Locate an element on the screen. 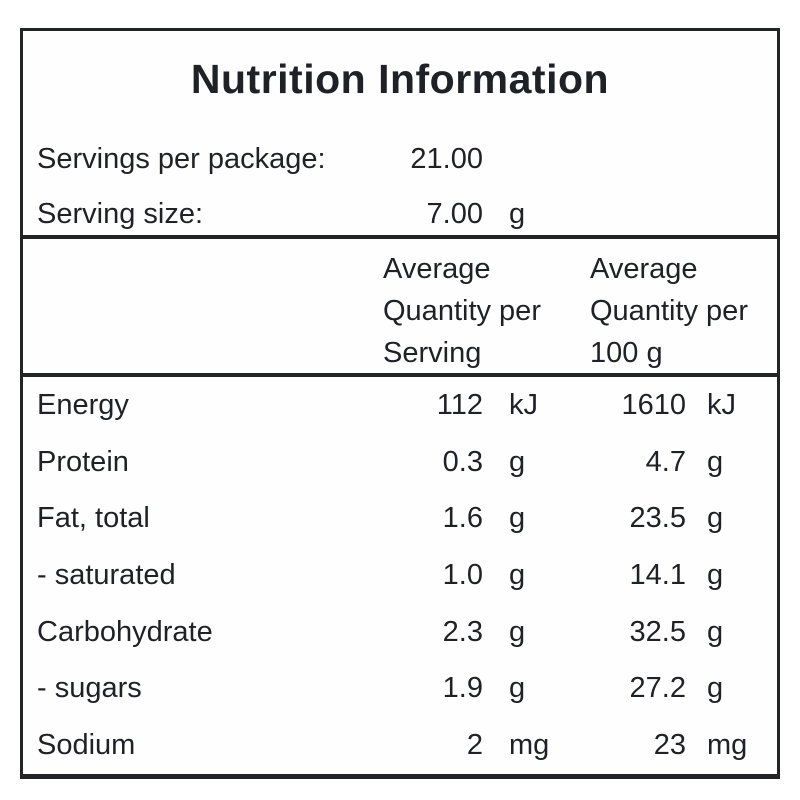  per-serving-value: 112 is located at coordinates (459, 404).